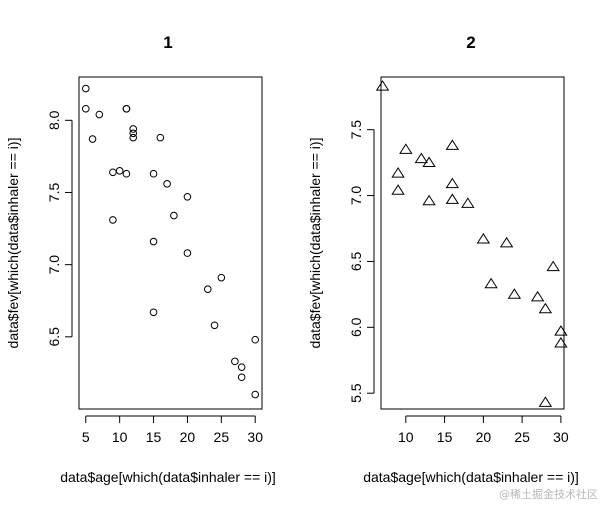 This screenshot has width=604, height=506. What do you see at coordinates (54, 265) in the screenshot?
I see `panel-1-y-tick-label: 7.0` at bounding box center [54, 265].